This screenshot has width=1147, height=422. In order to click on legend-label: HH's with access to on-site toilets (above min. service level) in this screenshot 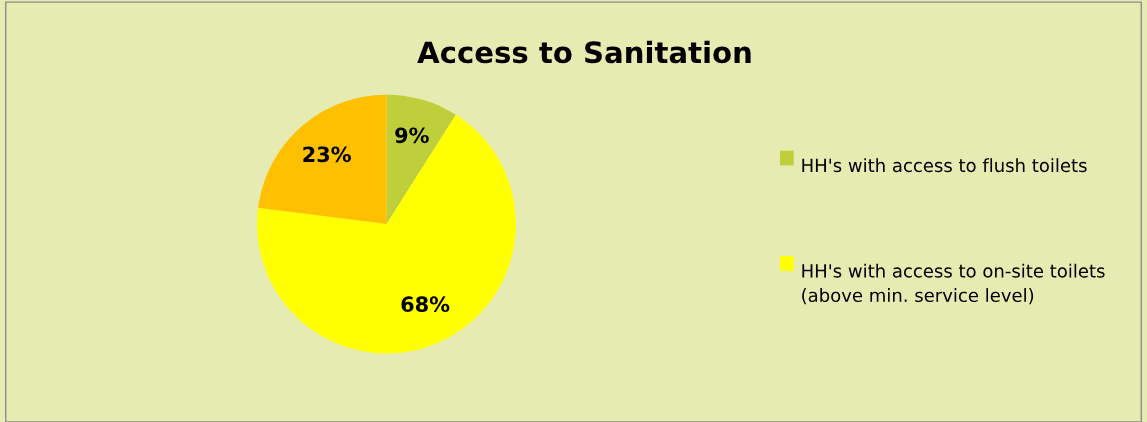, I will do `click(953, 284)`.